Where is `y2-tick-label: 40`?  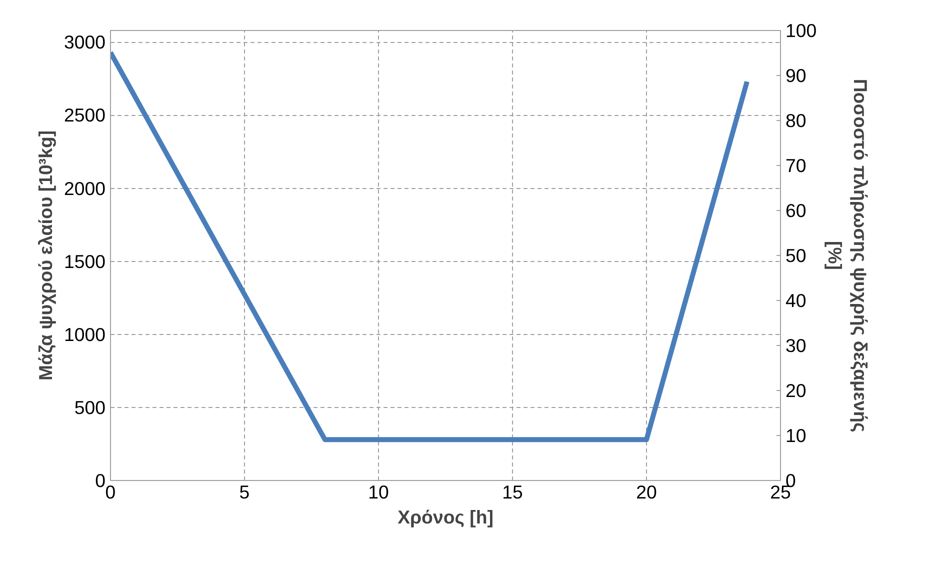 y2-tick-label: 40 is located at coordinates (796, 300).